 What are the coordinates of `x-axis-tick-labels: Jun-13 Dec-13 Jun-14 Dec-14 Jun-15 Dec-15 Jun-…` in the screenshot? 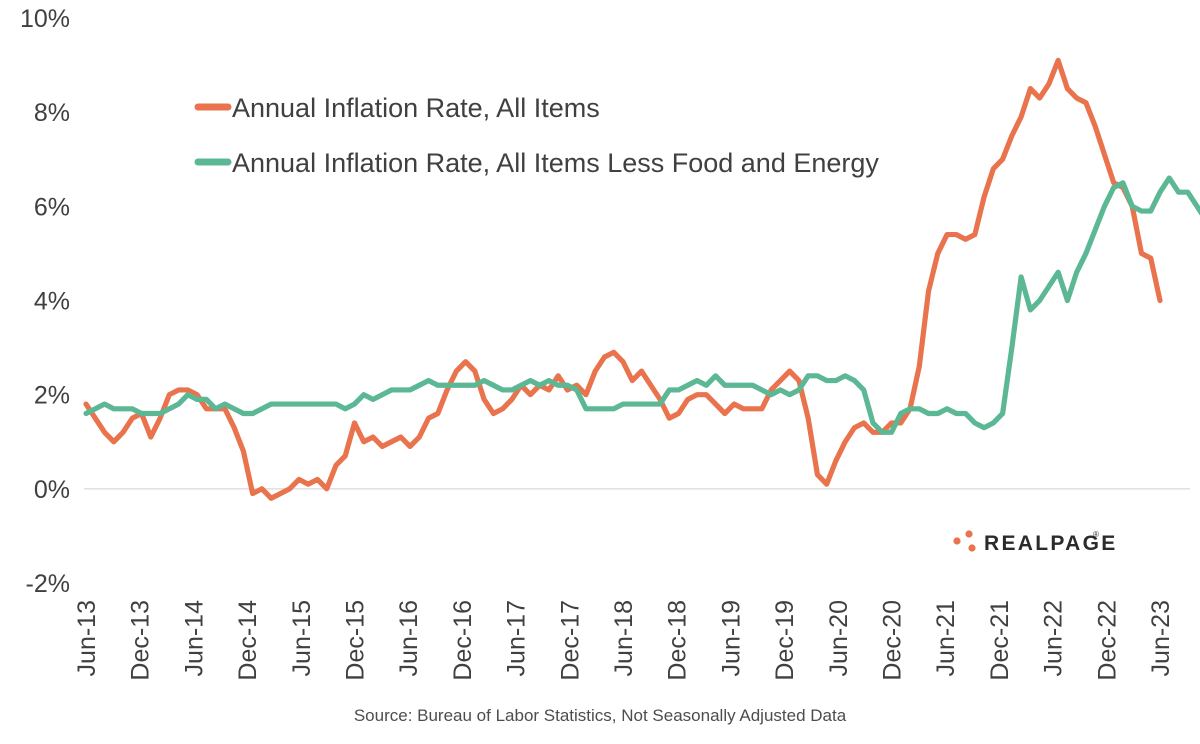 It's located at (624, 640).